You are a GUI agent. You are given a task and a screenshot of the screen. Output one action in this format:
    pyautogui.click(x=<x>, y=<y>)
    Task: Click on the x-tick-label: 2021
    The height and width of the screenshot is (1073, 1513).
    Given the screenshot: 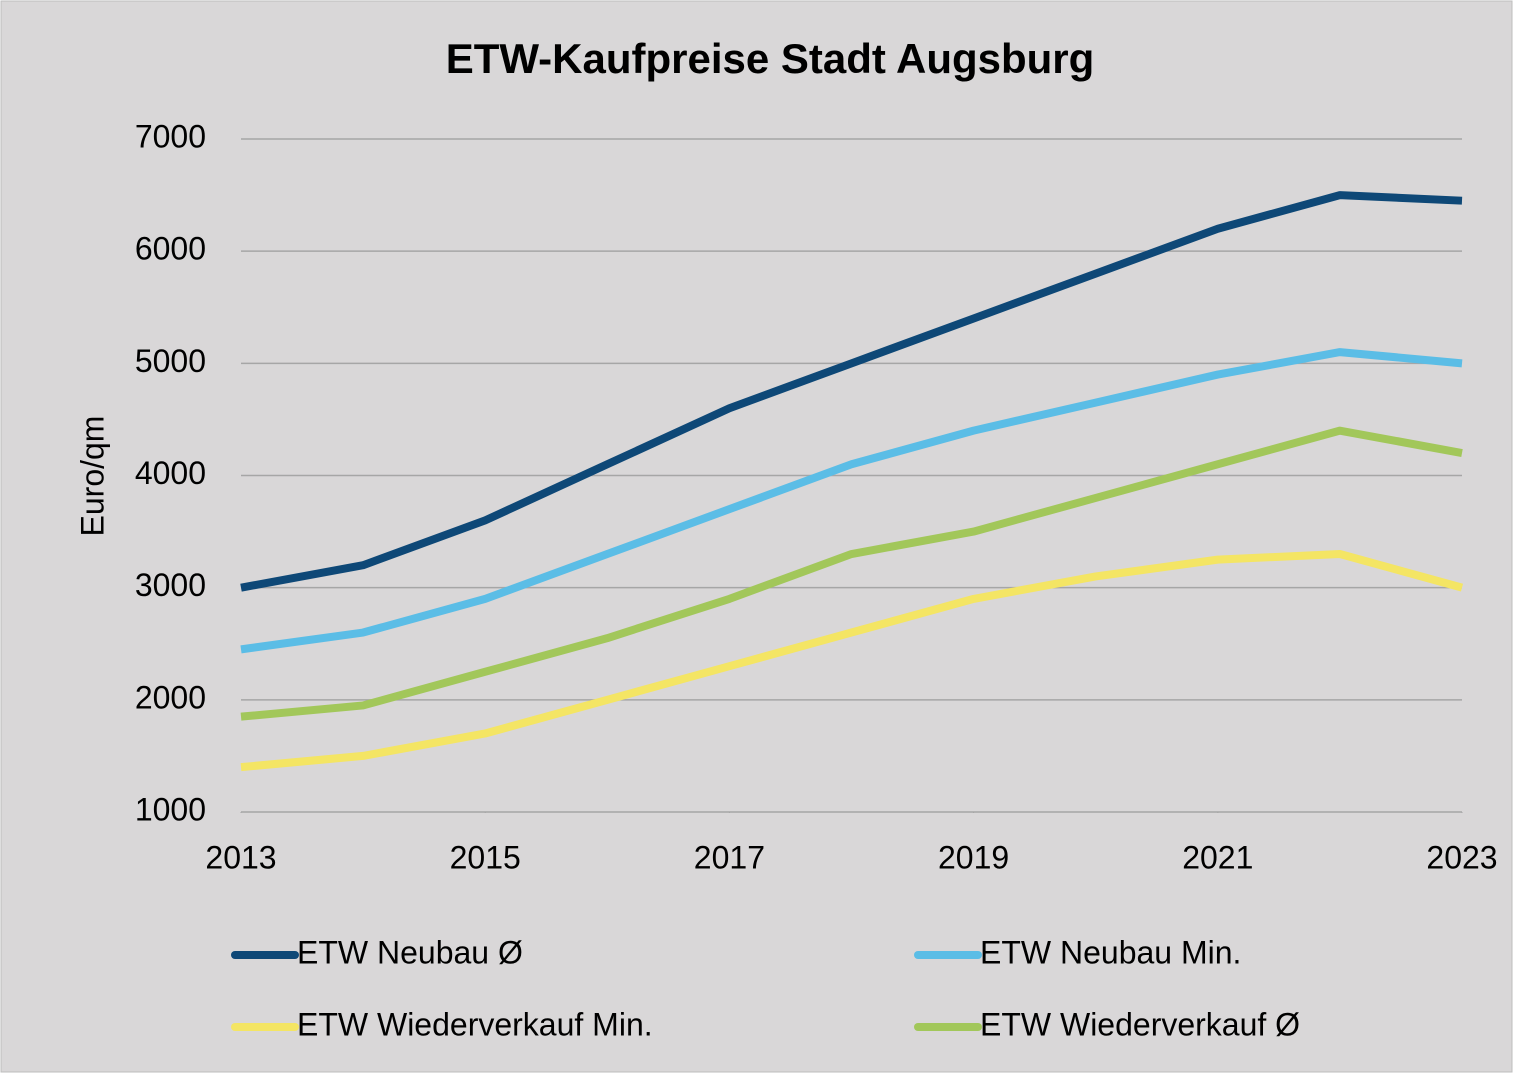 What is the action you would take?
    pyautogui.click(x=1217, y=857)
    